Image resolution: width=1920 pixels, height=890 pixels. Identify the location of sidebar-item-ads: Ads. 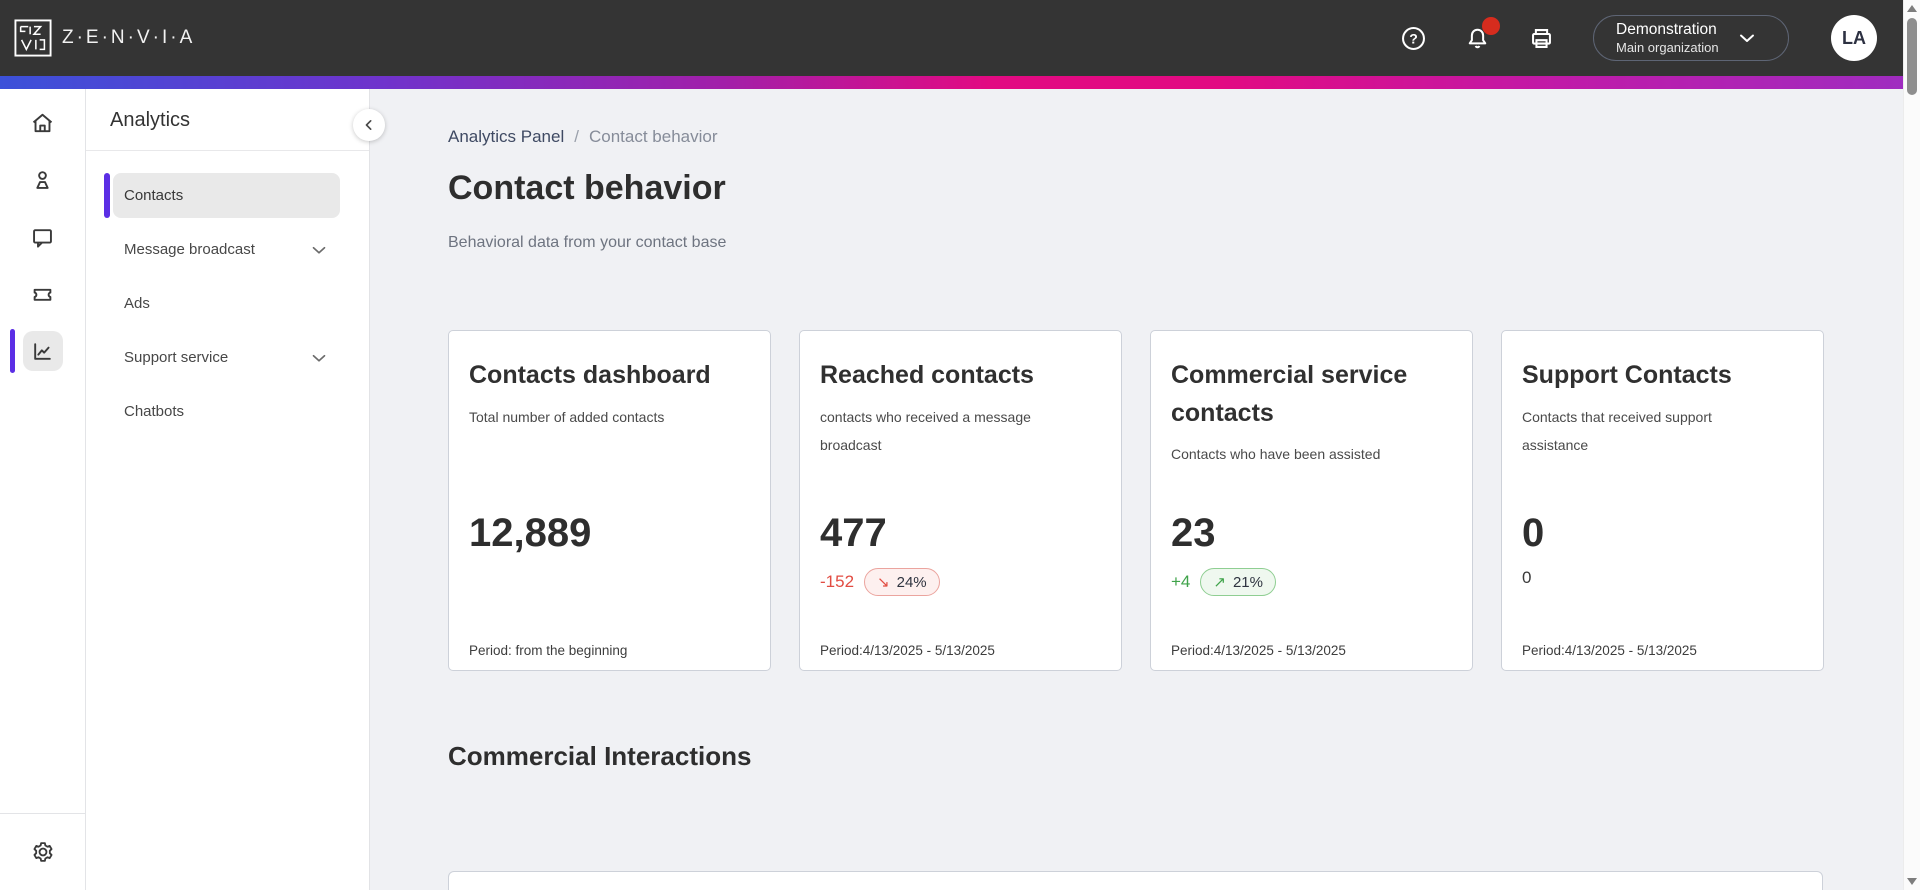
(226, 303).